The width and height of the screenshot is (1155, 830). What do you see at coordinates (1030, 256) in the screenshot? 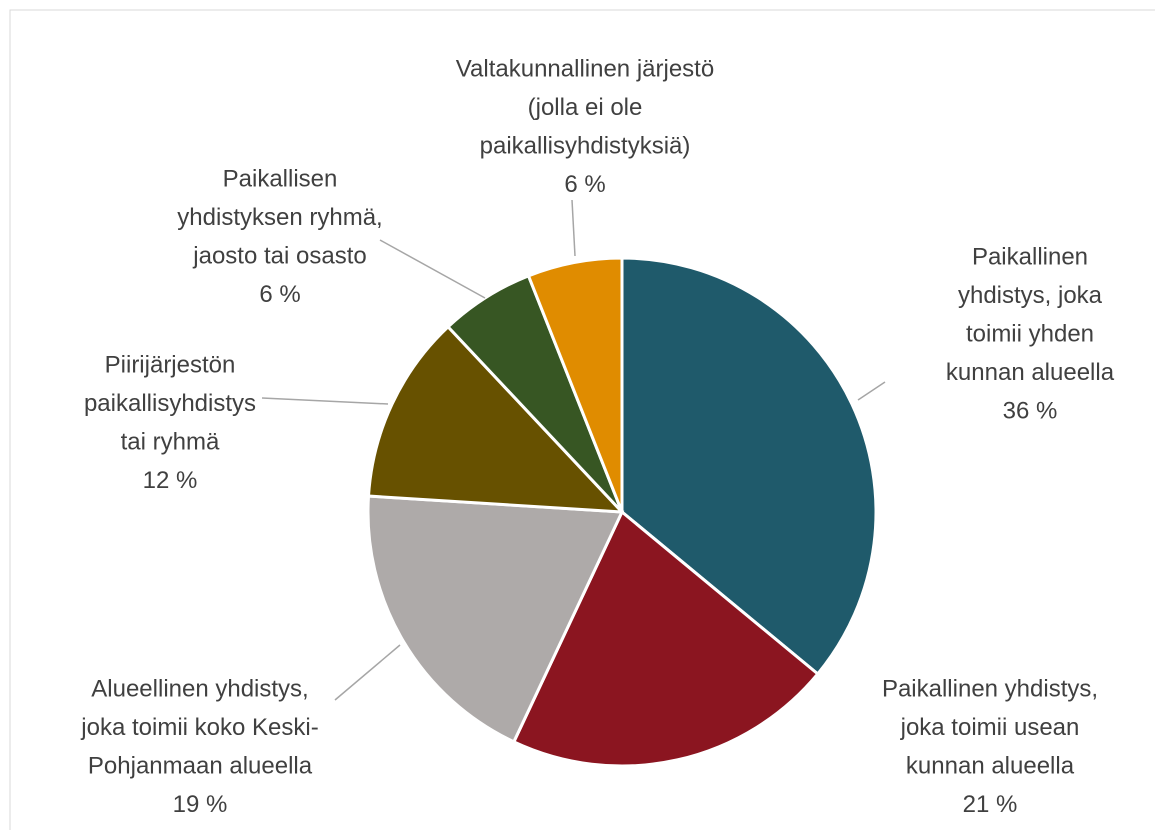
I see `slice-label: Paikallinen` at bounding box center [1030, 256].